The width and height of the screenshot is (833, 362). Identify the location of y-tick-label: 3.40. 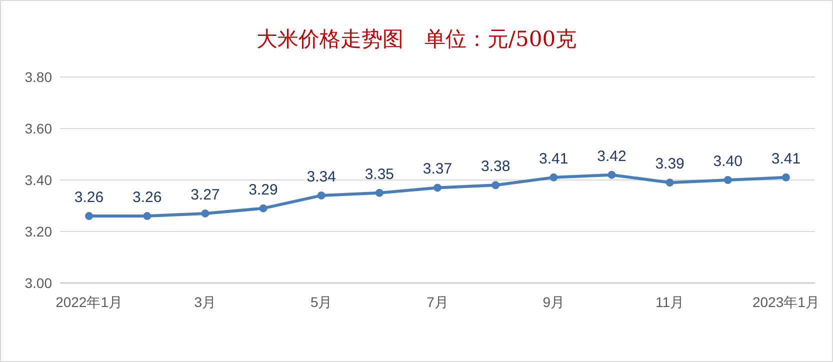
(38, 180).